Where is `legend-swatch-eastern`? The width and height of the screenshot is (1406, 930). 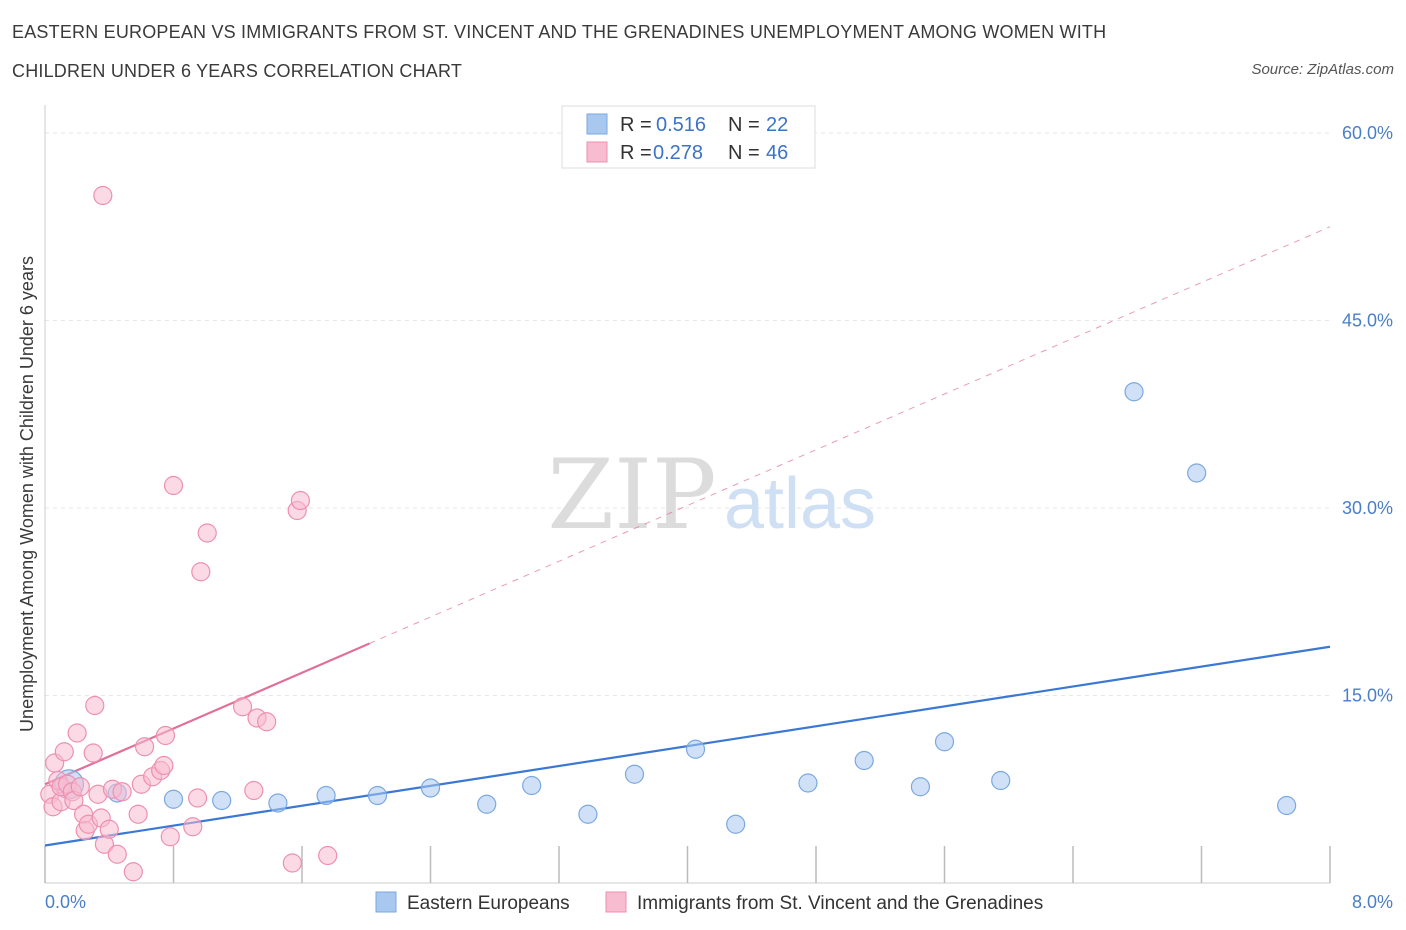 legend-swatch-eastern is located at coordinates (597, 124).